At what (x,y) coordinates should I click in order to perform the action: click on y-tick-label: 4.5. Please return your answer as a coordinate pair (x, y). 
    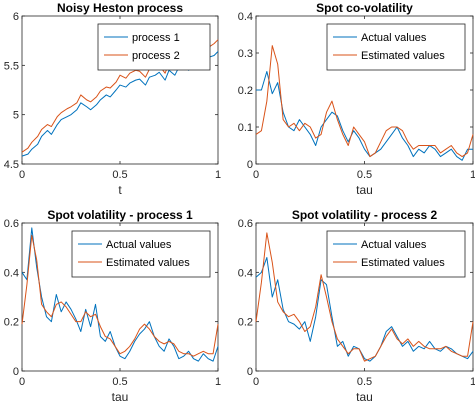
    Looking at the image, I should click on (11, 165).